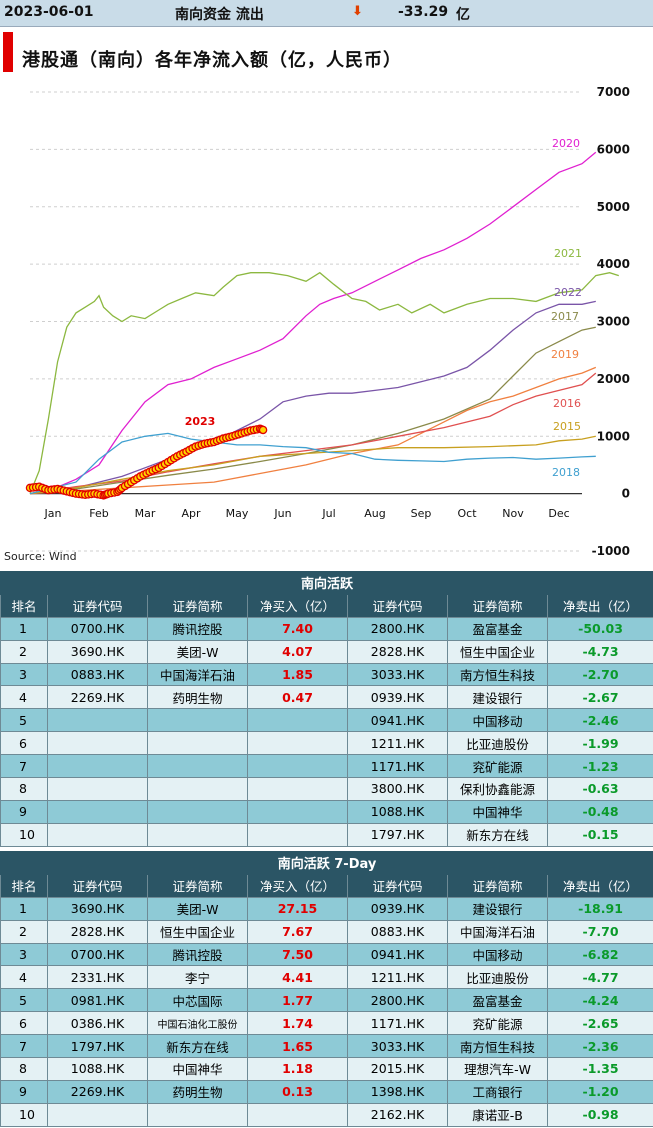 The width and height of the screenshot is (653, 1128). I want to click on table-cell: 3690.HK, so click(97, 908).